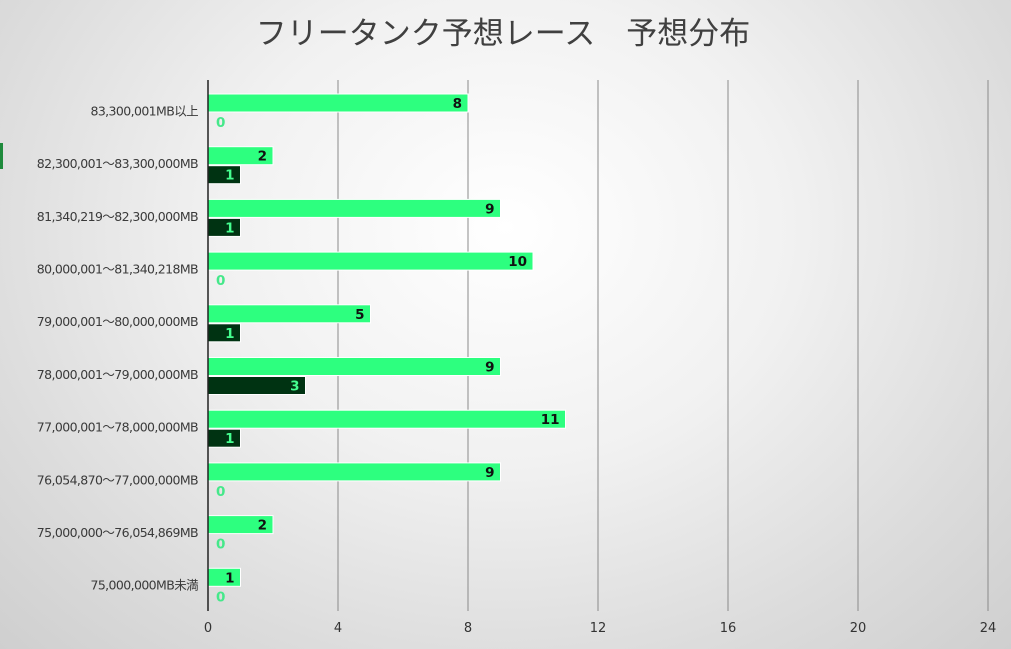 This screenshot has width=1011, height=649. Describe the element at coordinates (117, 321) in the screenshot. I see `category-label: 79,000,001～80,000,000MB` at that location.